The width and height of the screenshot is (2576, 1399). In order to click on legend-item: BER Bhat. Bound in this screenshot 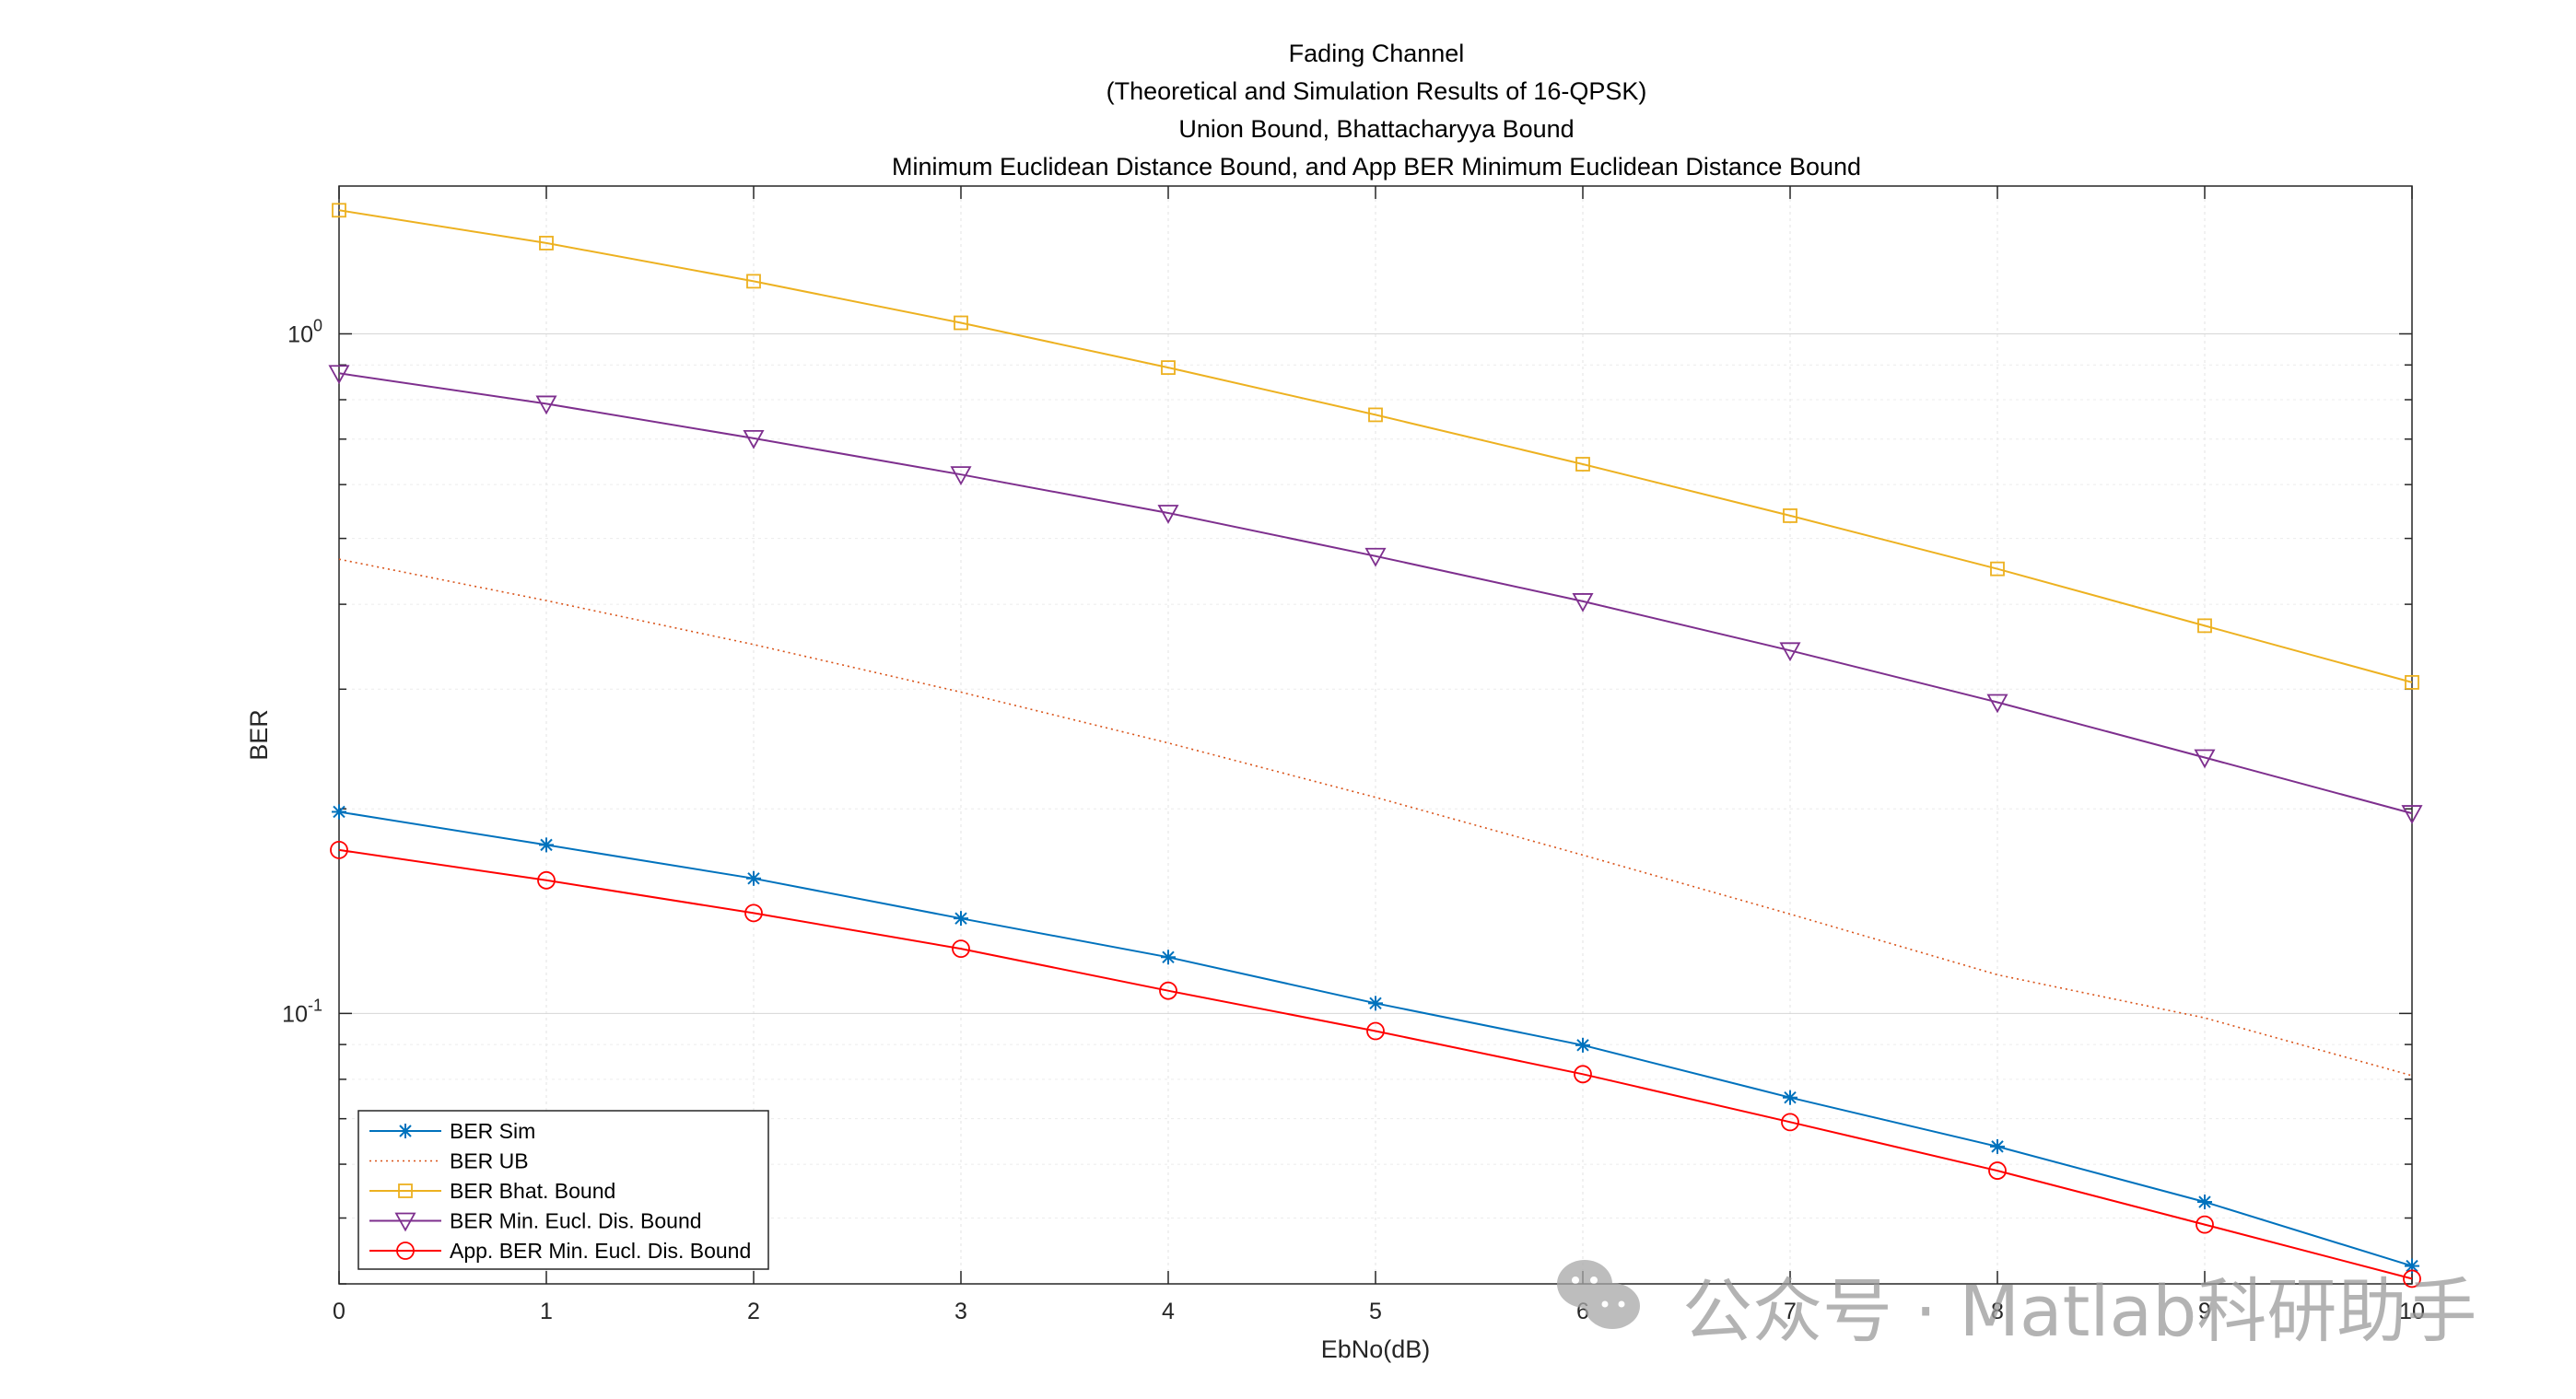, I will do `click(492, 1191)`.